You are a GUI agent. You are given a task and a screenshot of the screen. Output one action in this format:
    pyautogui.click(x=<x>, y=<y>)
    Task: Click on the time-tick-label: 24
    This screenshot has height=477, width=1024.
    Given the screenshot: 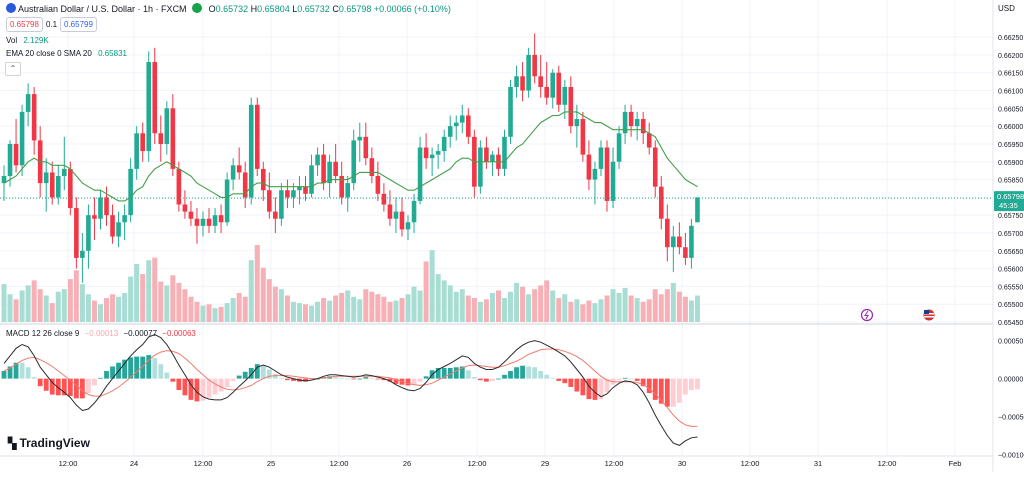 What is the action you would take?
    pyautogui.click(x=134, y=463)
    